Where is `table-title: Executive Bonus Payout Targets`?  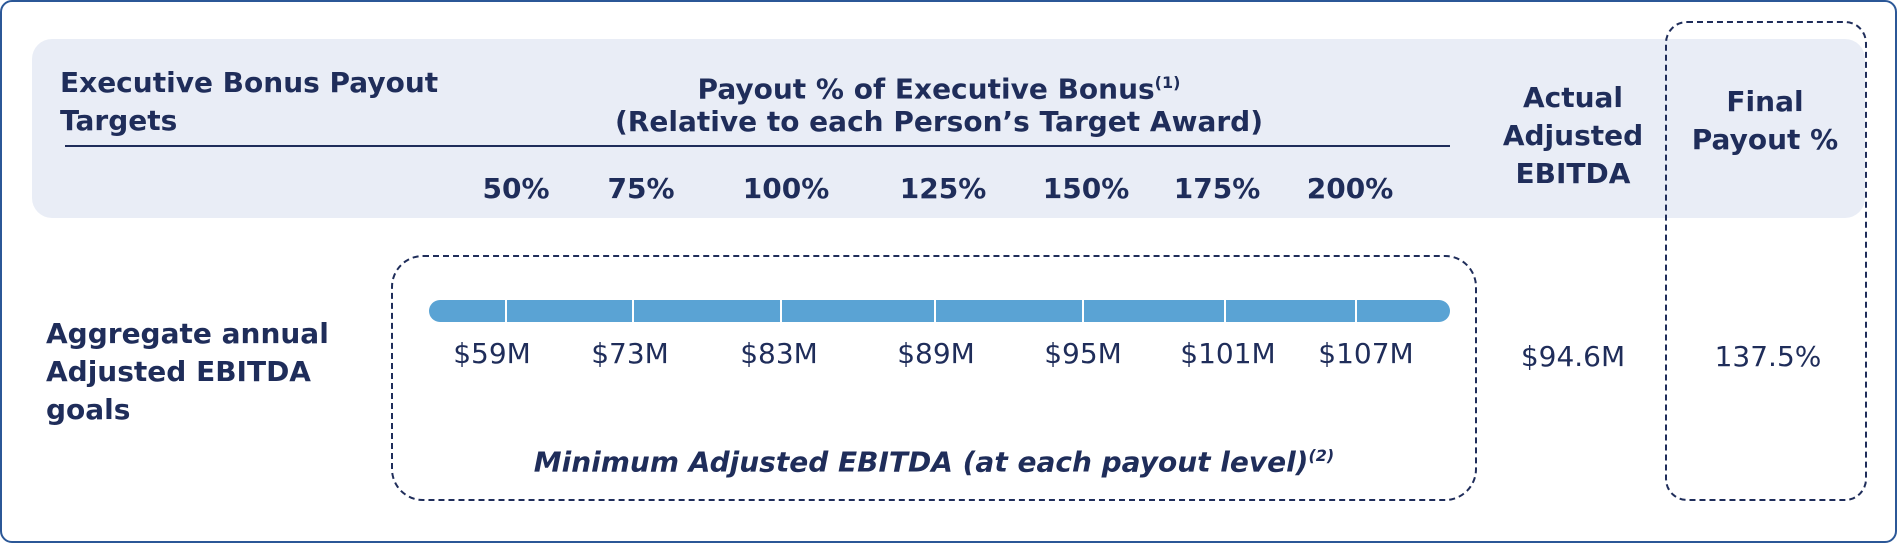 table-title: Executive Bonus Payout Targets is located at coordinates (249, 101).